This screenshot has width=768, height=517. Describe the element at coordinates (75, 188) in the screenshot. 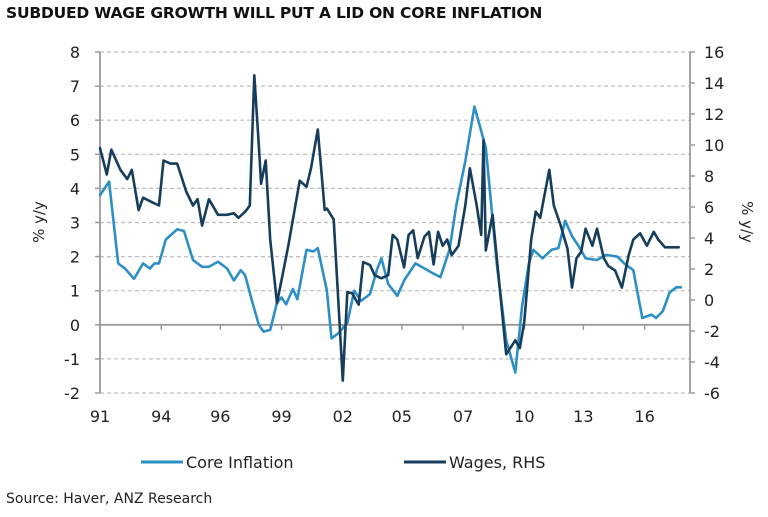

I see `y-tick-label-left: 4` at that location.